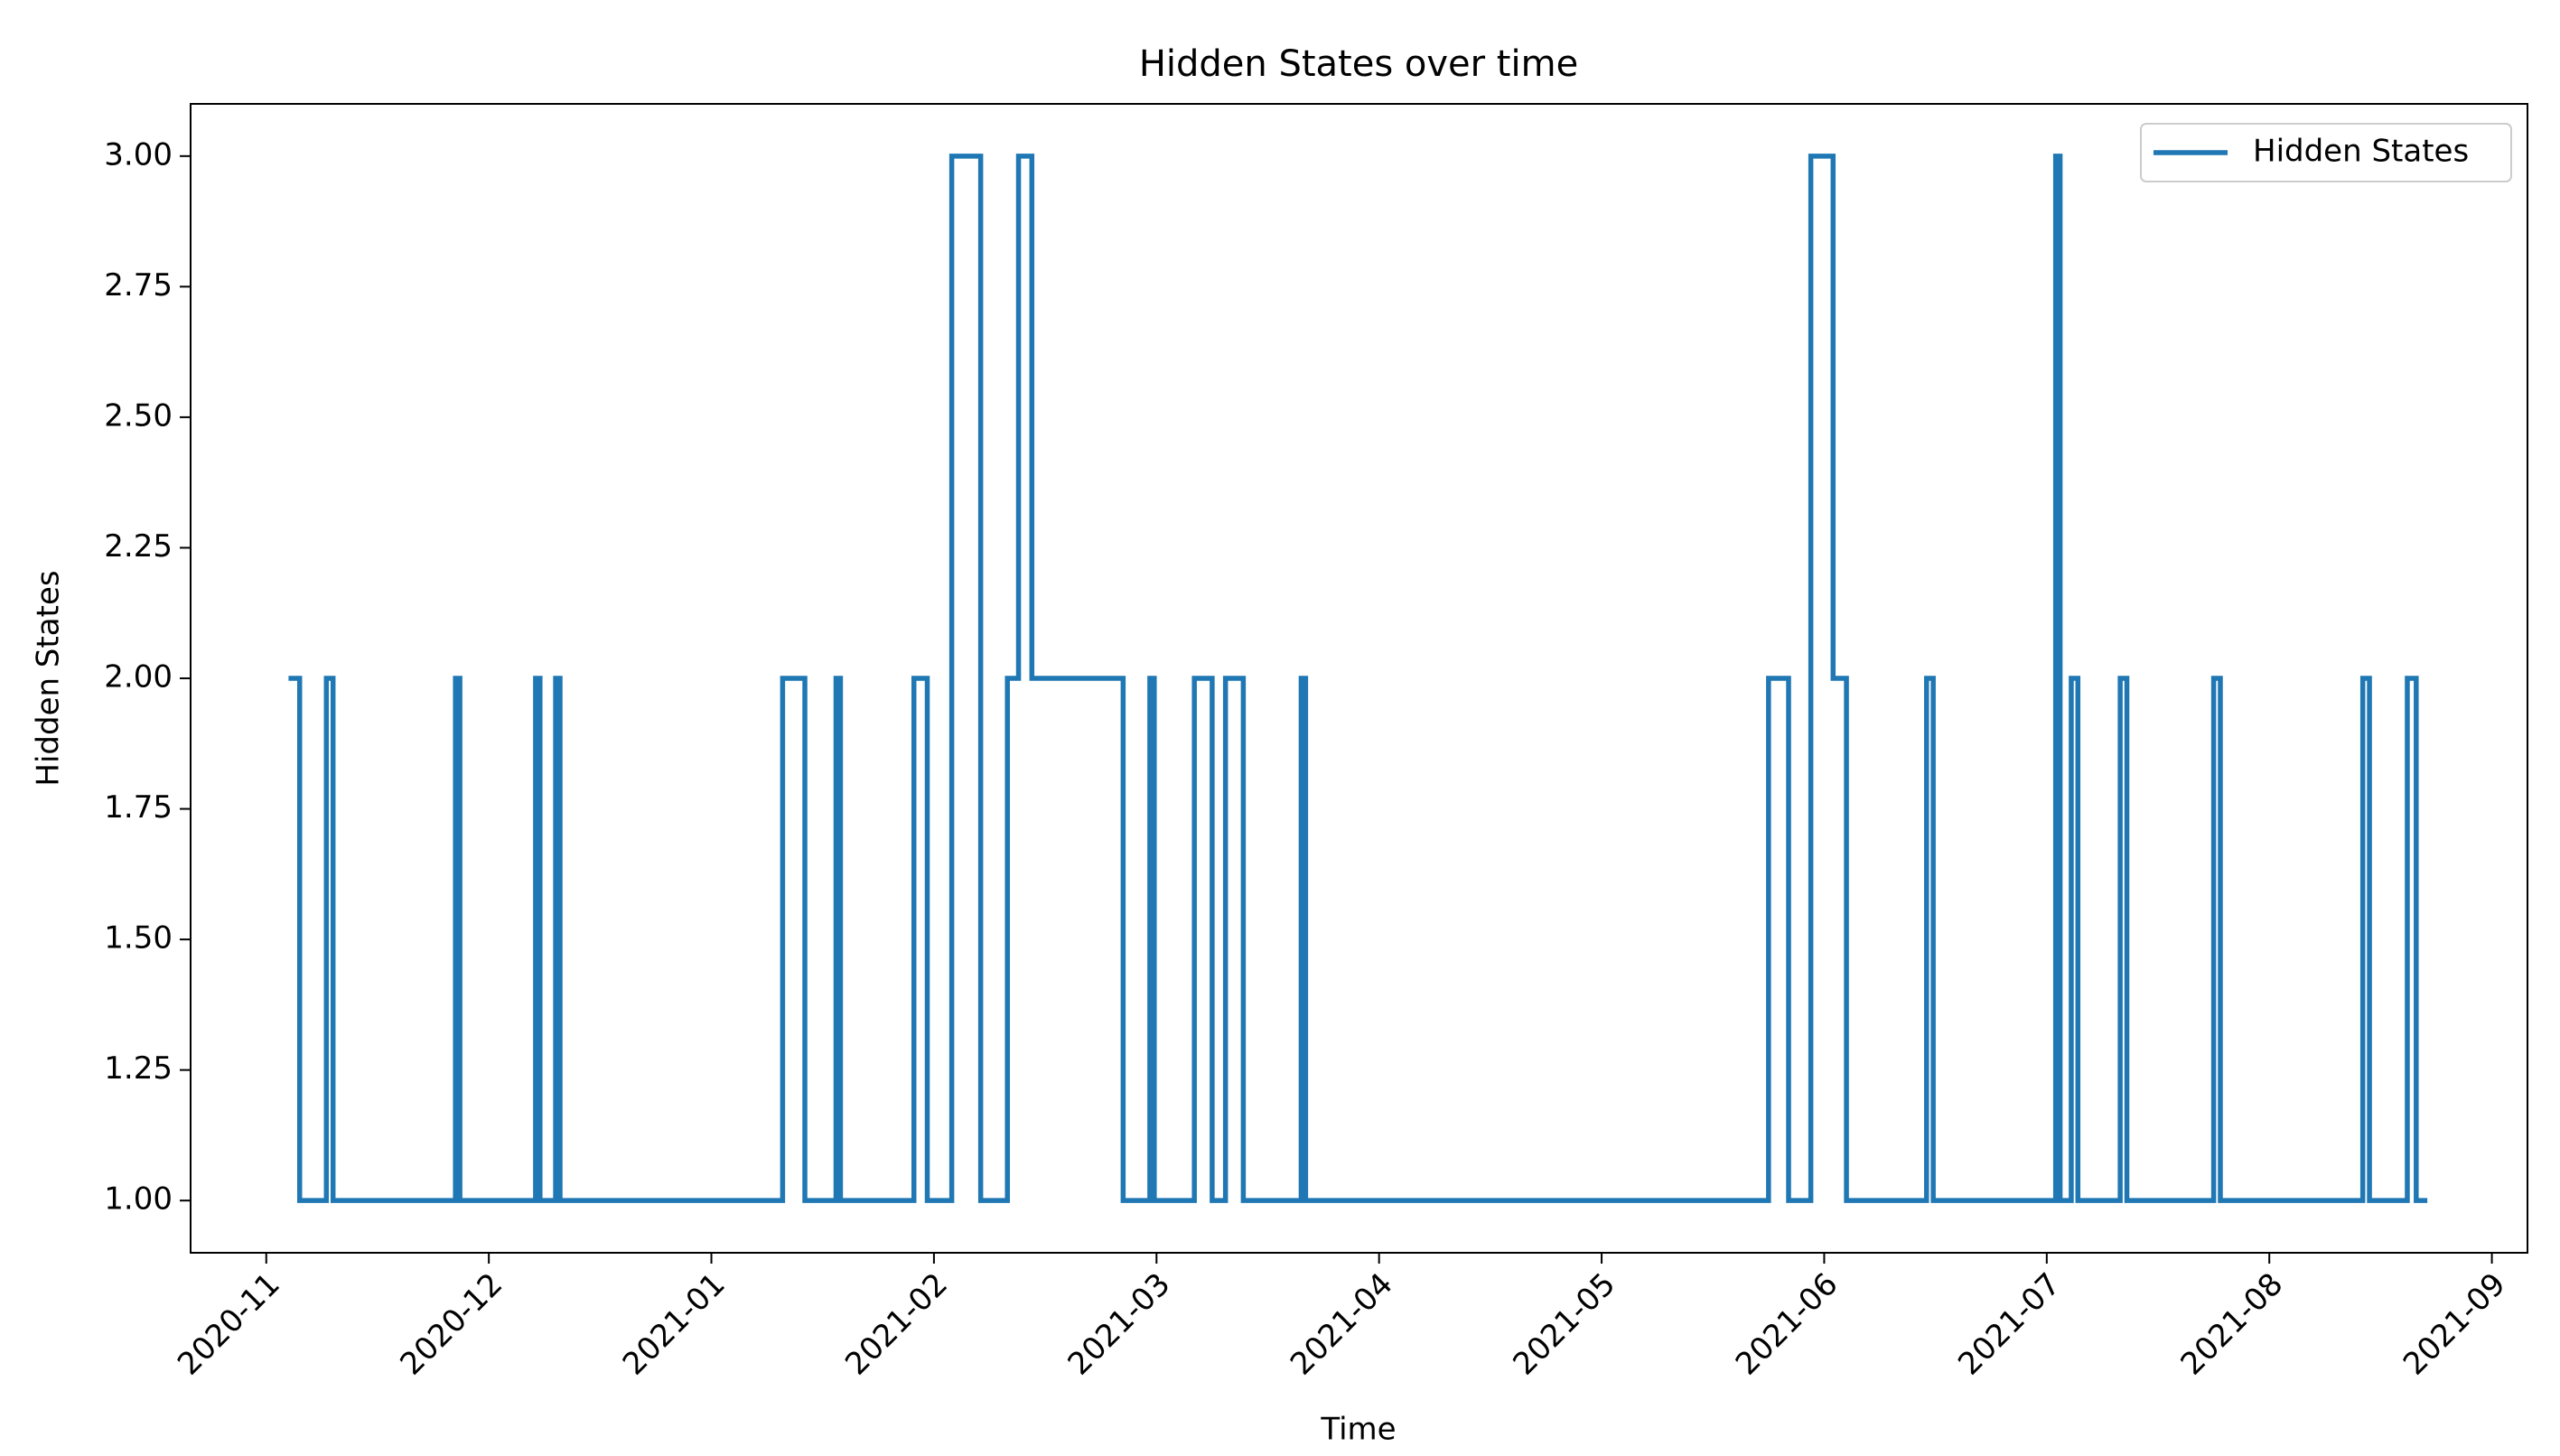 This screenshot has height=1456, width=2560. I want to click on x-tick-label: 2020-11, so click(229, 1324).